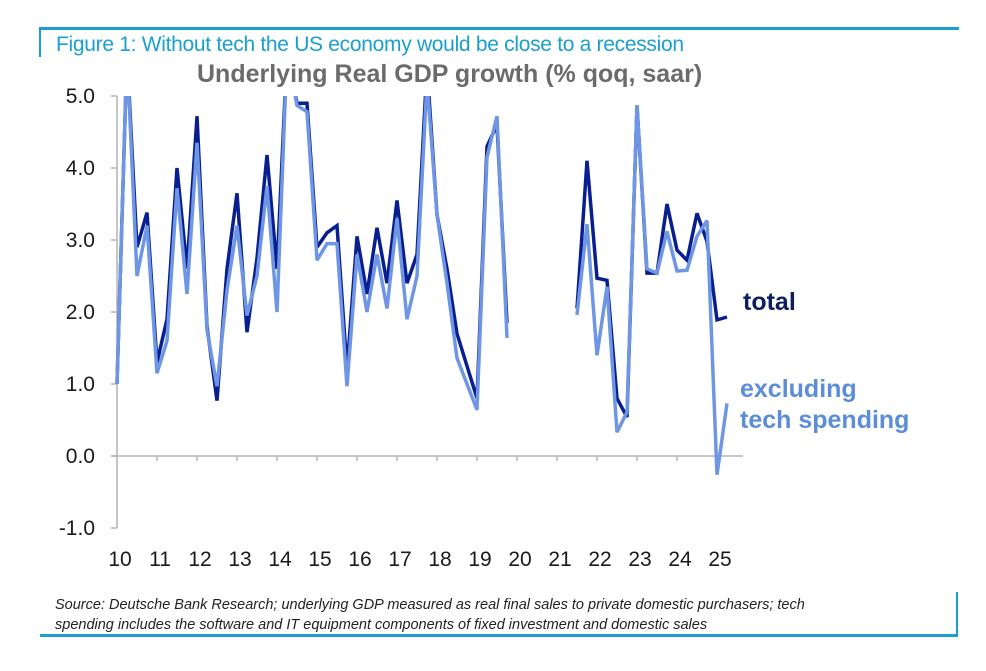 The height and width of the screenshot is (671, 986). Describe the element at coordinates (280, 559) in the screenshot. I see `x-tick-label: 14` at that location.